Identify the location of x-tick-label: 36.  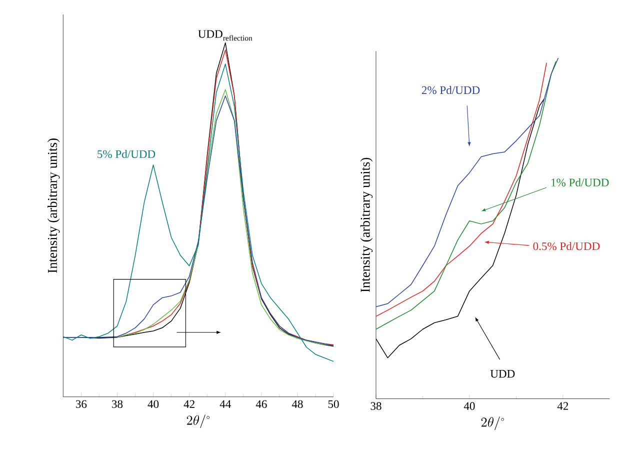
(81, 404).